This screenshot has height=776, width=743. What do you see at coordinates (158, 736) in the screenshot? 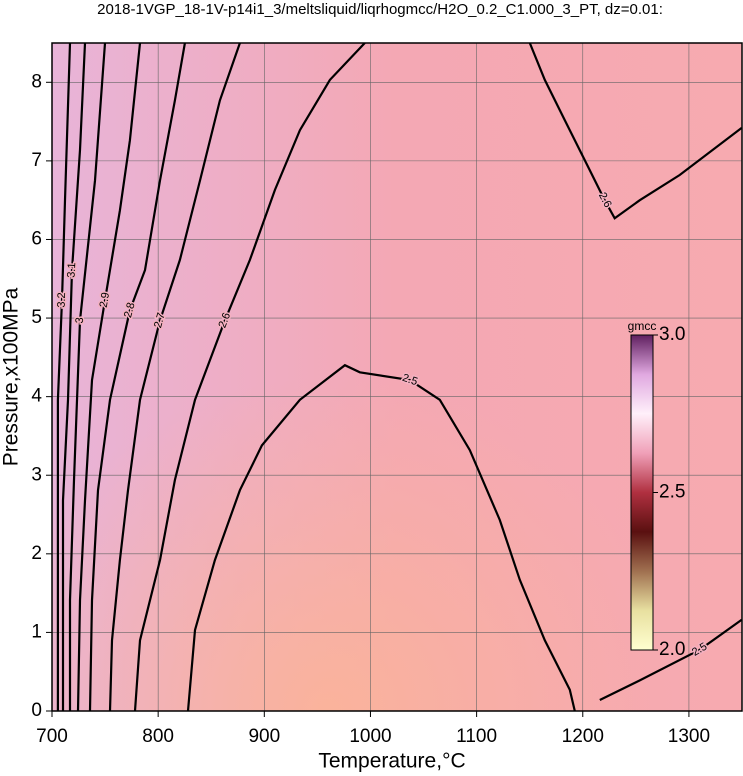
I see `x-tick-label: 800` at bounding box center [158, 736].